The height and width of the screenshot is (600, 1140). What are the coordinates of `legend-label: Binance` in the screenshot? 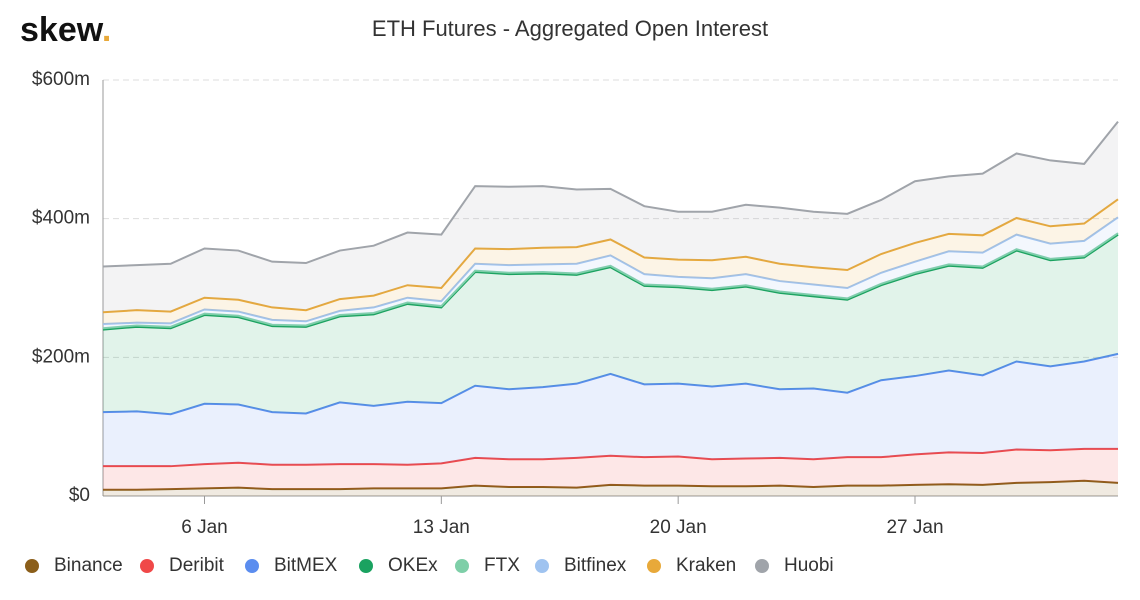 It's located at (88, 565).